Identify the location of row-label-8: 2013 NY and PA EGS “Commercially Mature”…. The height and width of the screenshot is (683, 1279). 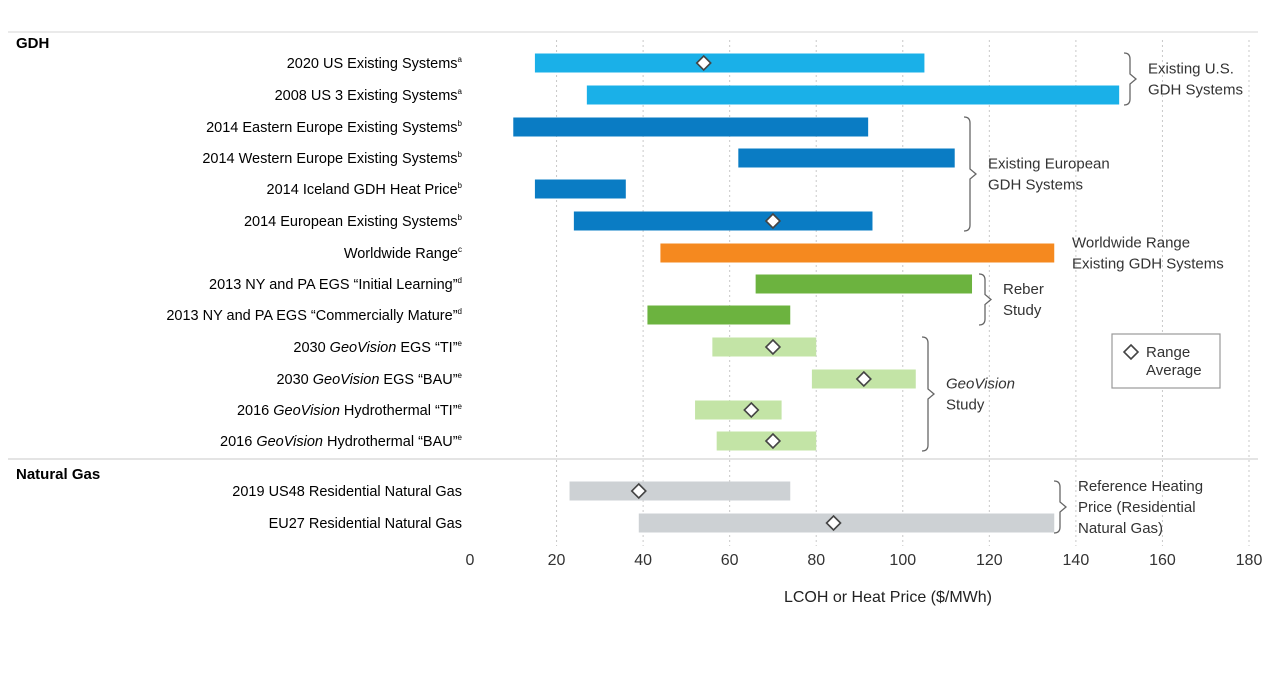
(314, 315).